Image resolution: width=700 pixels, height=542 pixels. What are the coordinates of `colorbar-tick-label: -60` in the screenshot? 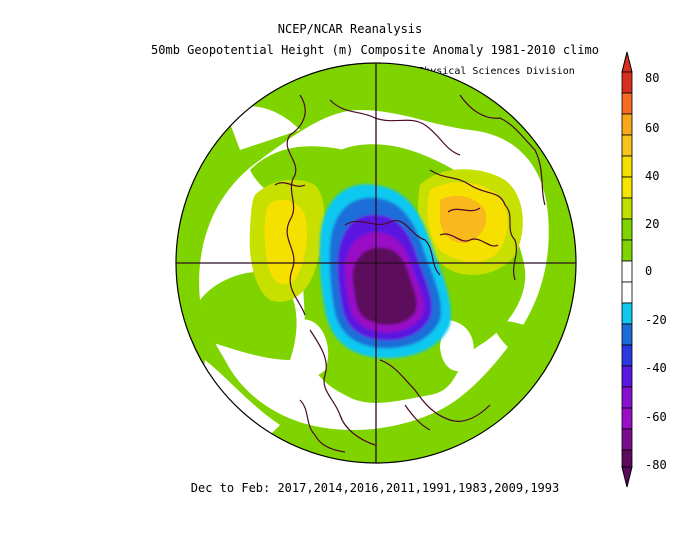 It's located at (656, 417).